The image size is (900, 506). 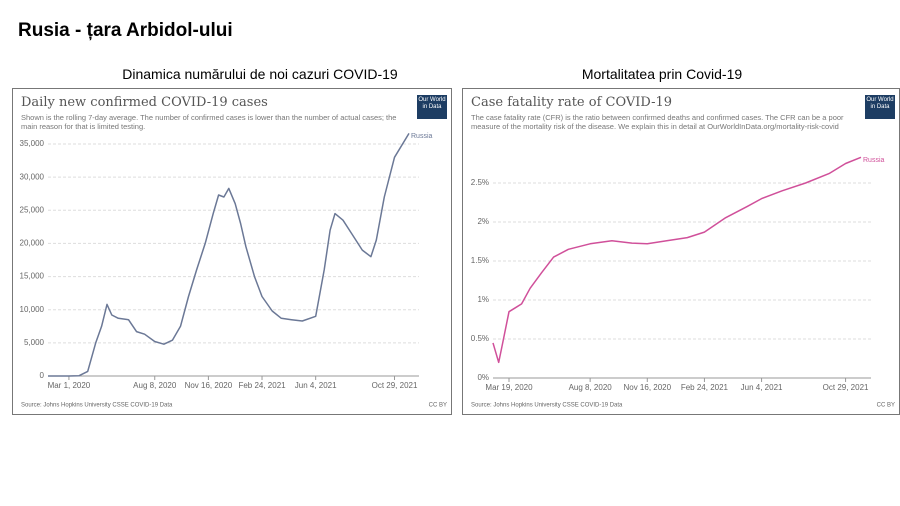 I want to click on chart-title: Case fatality rate of COVID-19, so click(x=572, y=102).